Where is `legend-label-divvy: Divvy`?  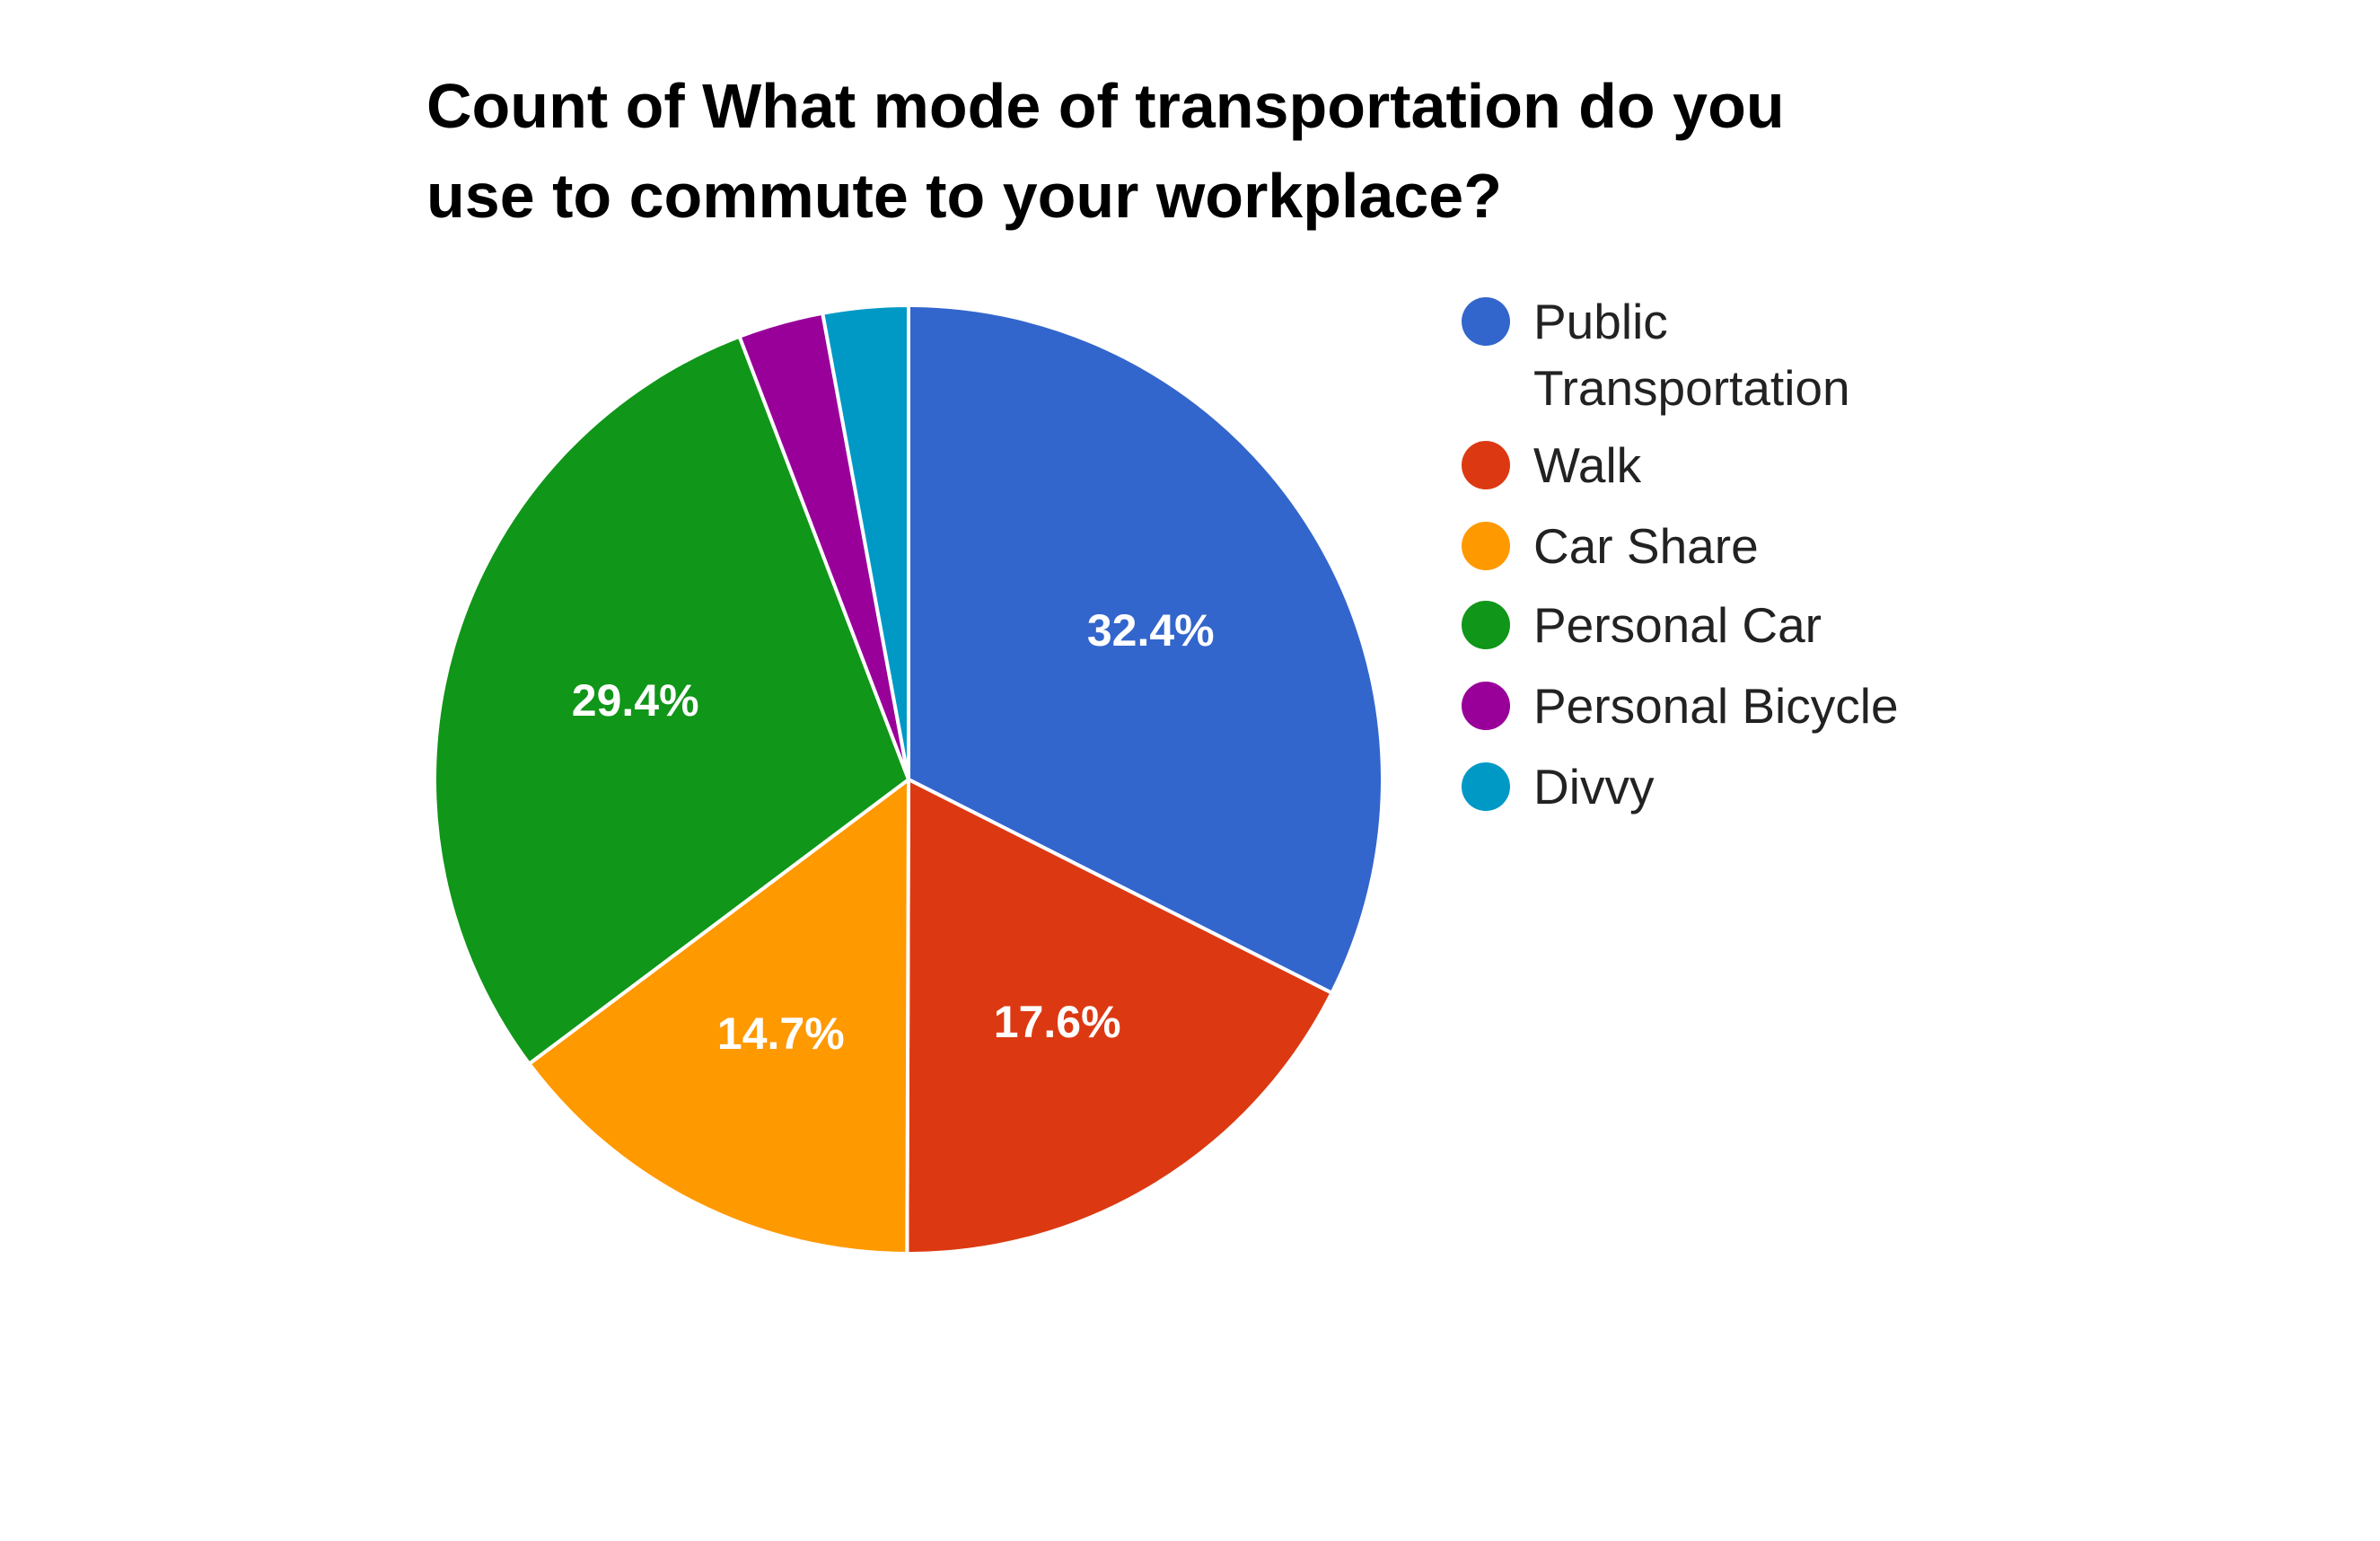
legend-label-divvy: Divvy is located at coordinates (1594, 787).